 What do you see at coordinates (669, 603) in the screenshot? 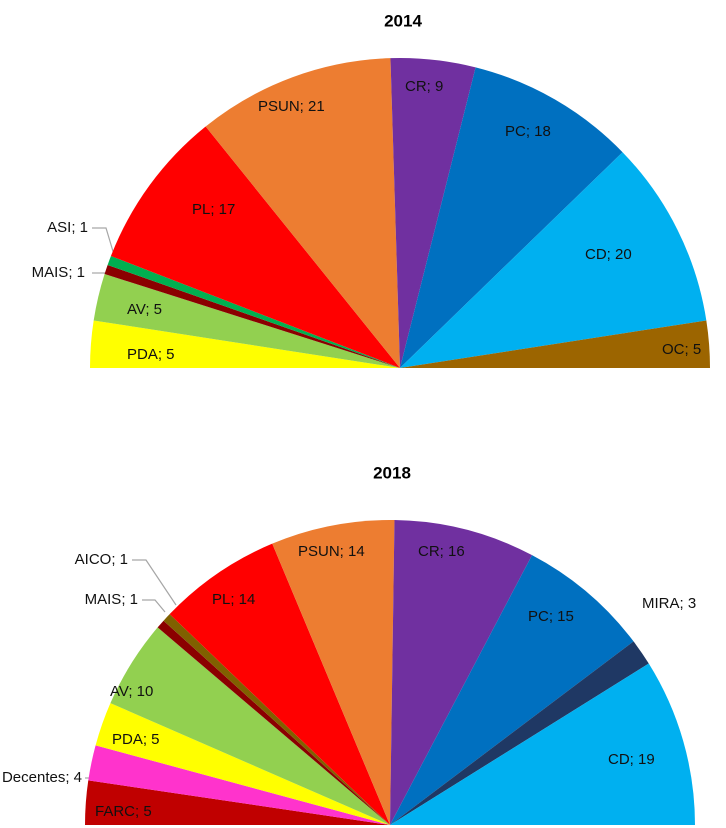
I see `data-label: MIRA; 3` at bounding box center [669, 603].